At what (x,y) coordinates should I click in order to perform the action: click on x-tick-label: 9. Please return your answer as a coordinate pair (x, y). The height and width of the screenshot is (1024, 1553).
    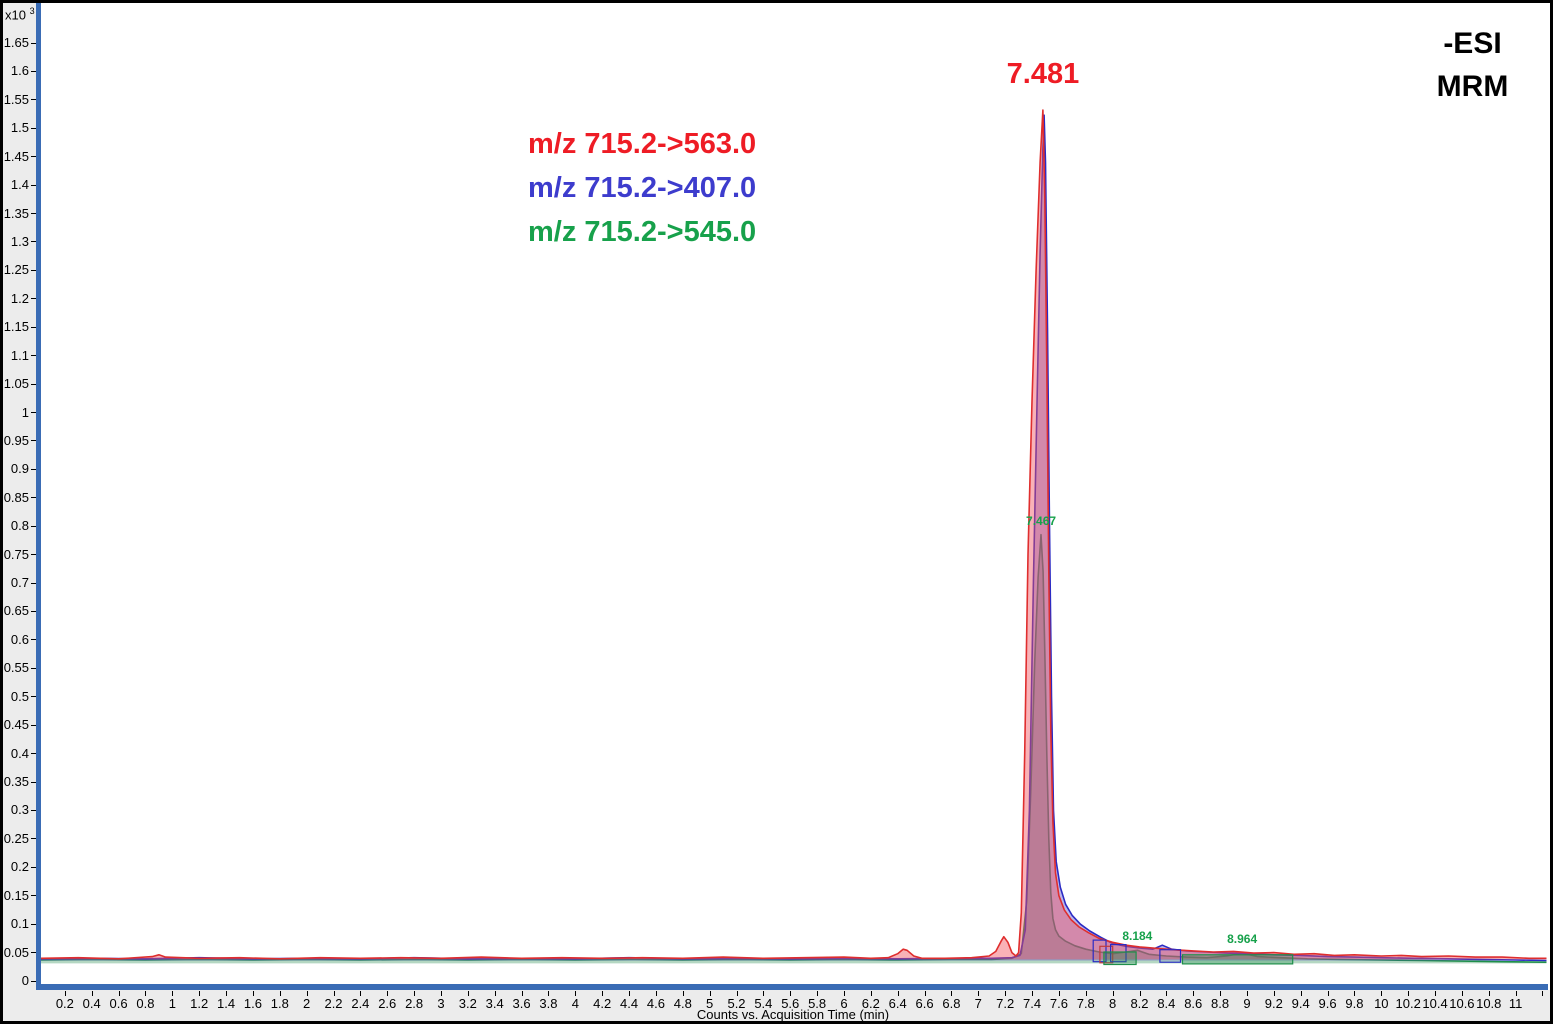
    Looking at the image, I should click on (1247, 1003).